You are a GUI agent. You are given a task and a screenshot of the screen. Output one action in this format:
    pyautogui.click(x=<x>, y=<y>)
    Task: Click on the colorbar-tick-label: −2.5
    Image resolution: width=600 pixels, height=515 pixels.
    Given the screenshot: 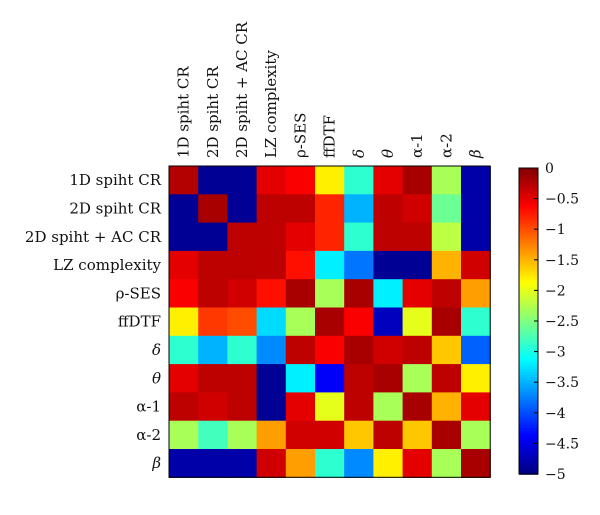 What is the action you would take?
    pyautogui.click(x=562, y=322)
    